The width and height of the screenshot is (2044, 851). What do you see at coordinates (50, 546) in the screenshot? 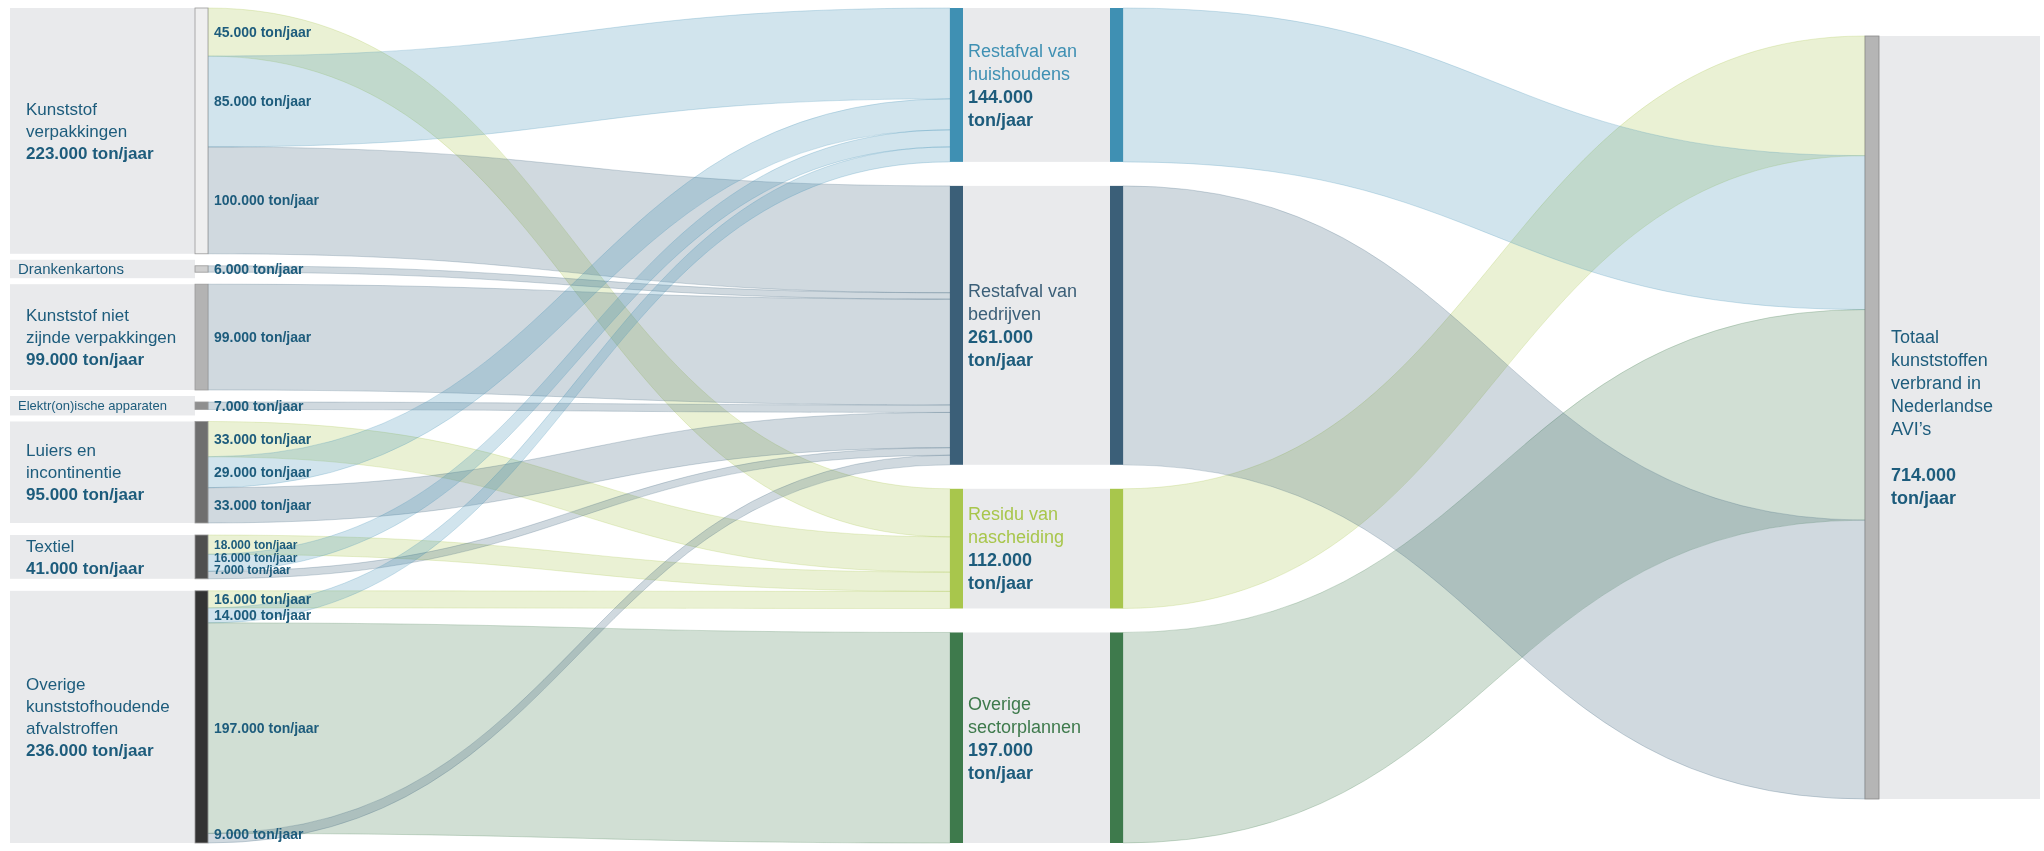
I see `category-label: Textiel` at bounding box center [50, 546].